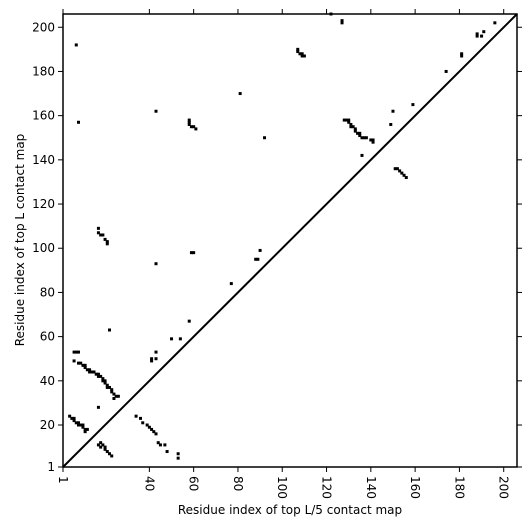 Image resolution: width=531 pixels, height=531 pixels. I want to click on x-tick-label: 180, so click(459, 487).